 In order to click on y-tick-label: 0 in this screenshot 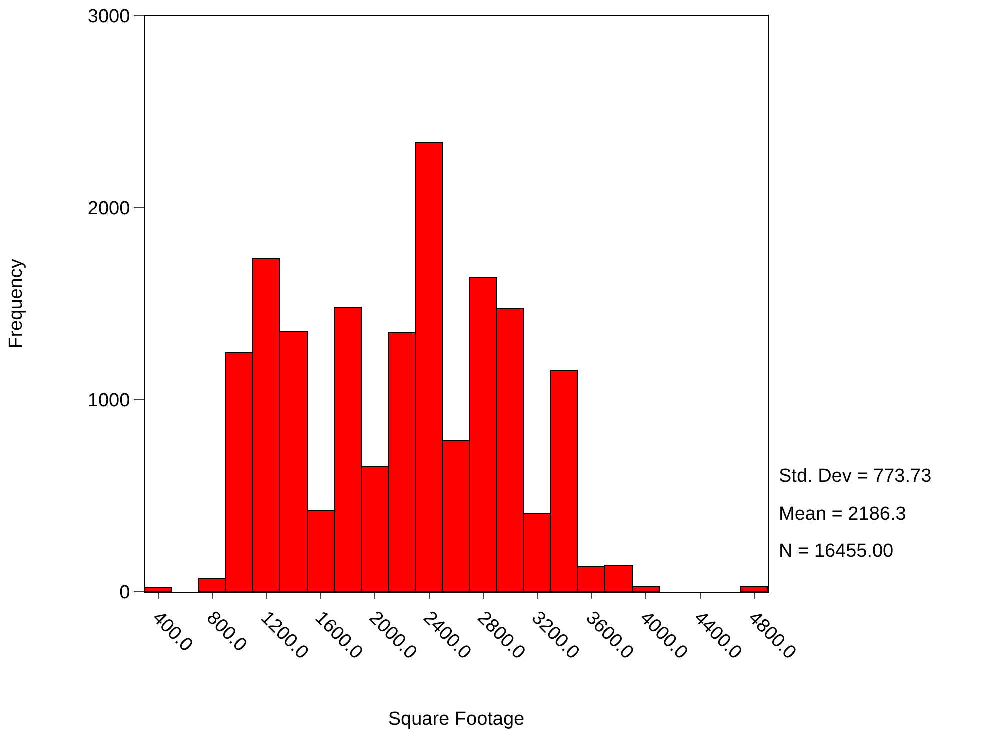, I will do `click(125, 593)`.